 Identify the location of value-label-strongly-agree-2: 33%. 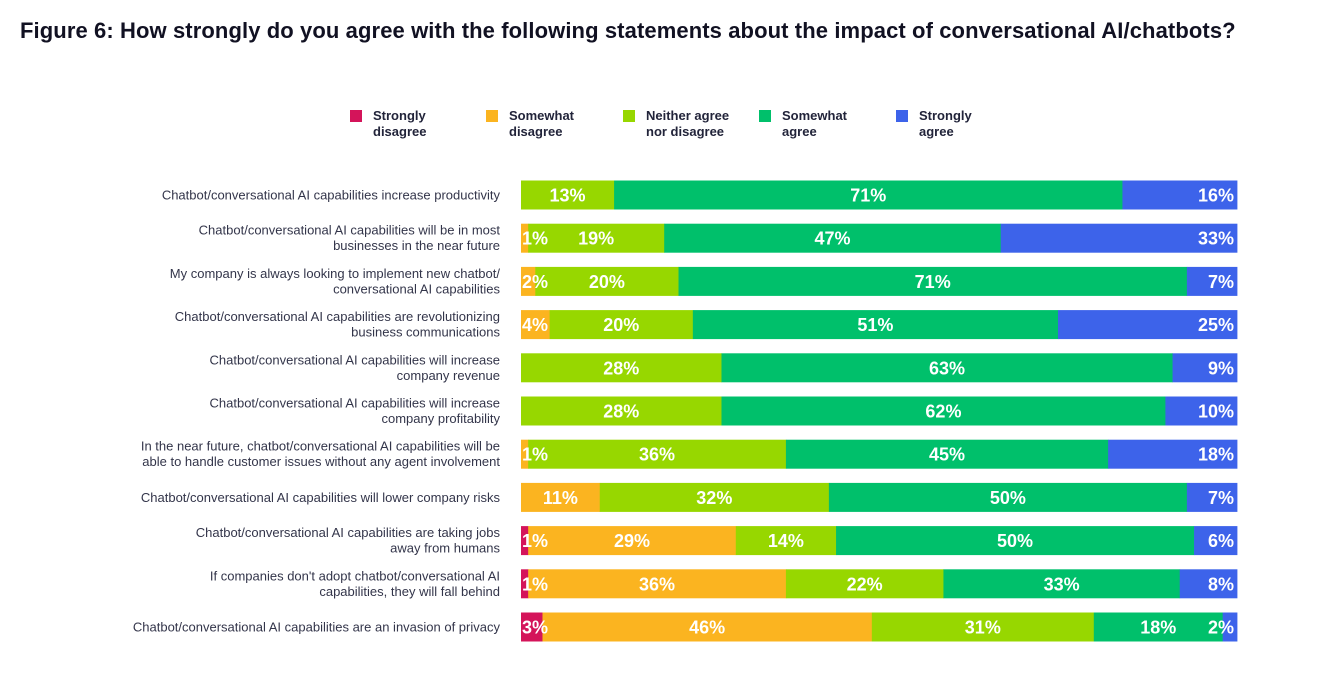
(1216, 239).